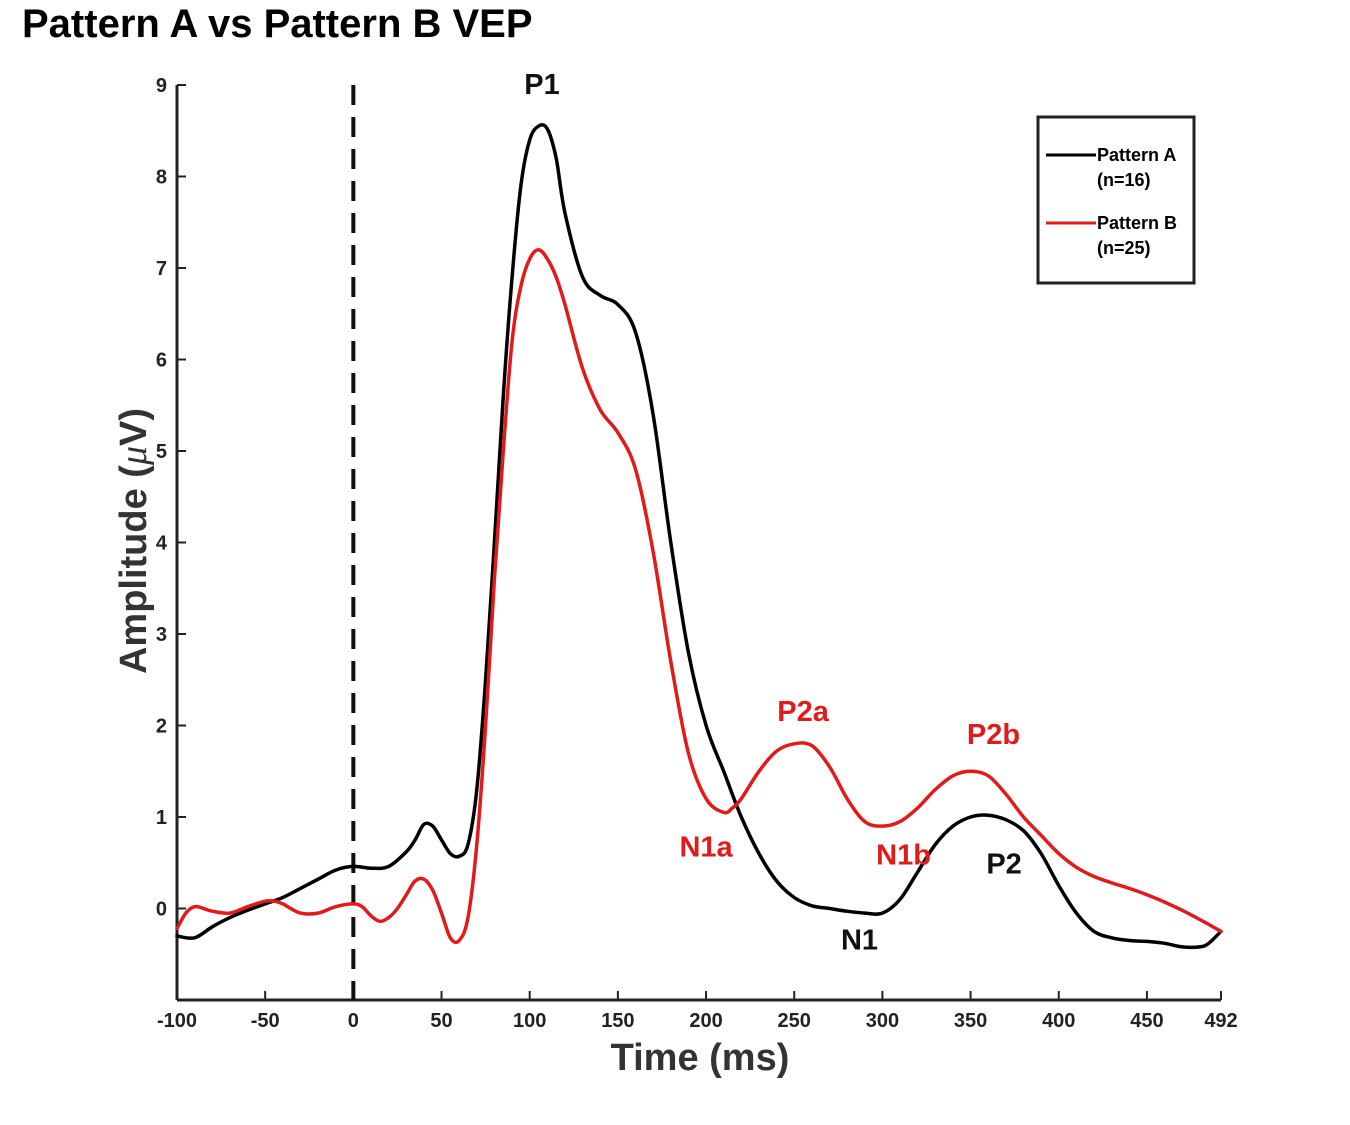 This screenshot has width=1350, height=1125. Describe the element at coordinates (705, 1021) in the screenshot. I see `x-tick-label: 200` at that location.